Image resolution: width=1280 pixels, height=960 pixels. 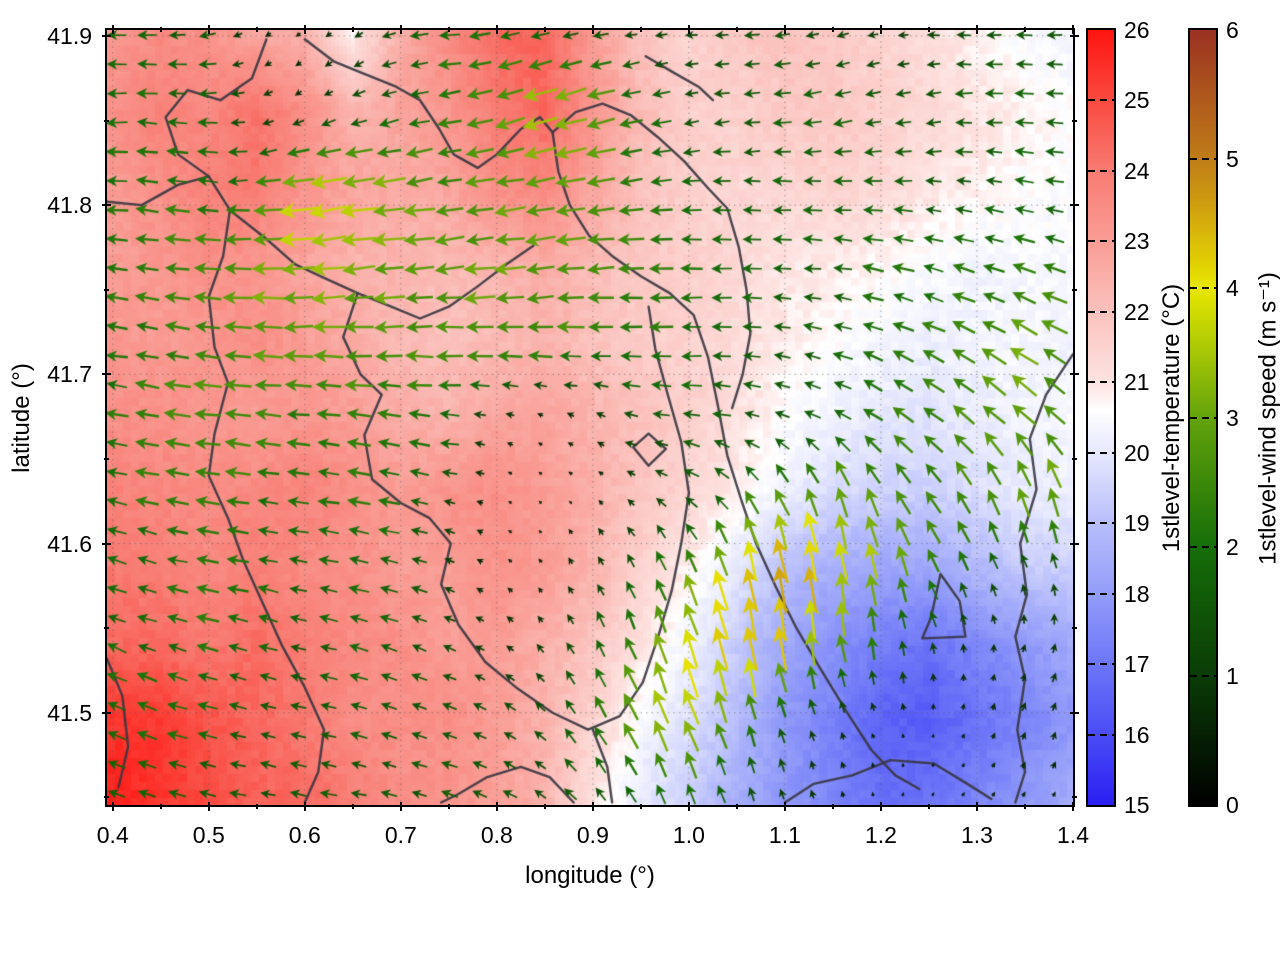 I want to click on colorbar-tick-label: 2, so click(x=1232, y=546).